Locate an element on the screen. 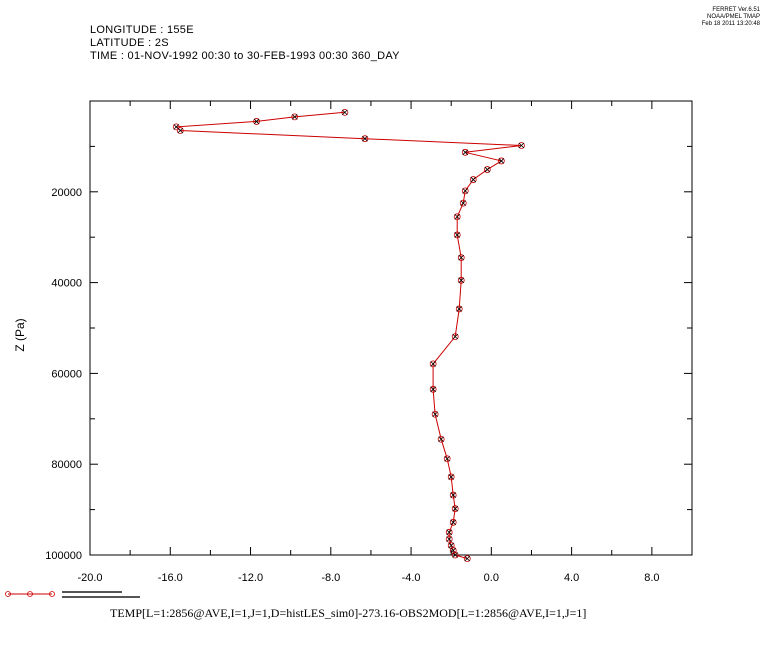  y-tick-label: 40000 is located at coordinates (66, 284).